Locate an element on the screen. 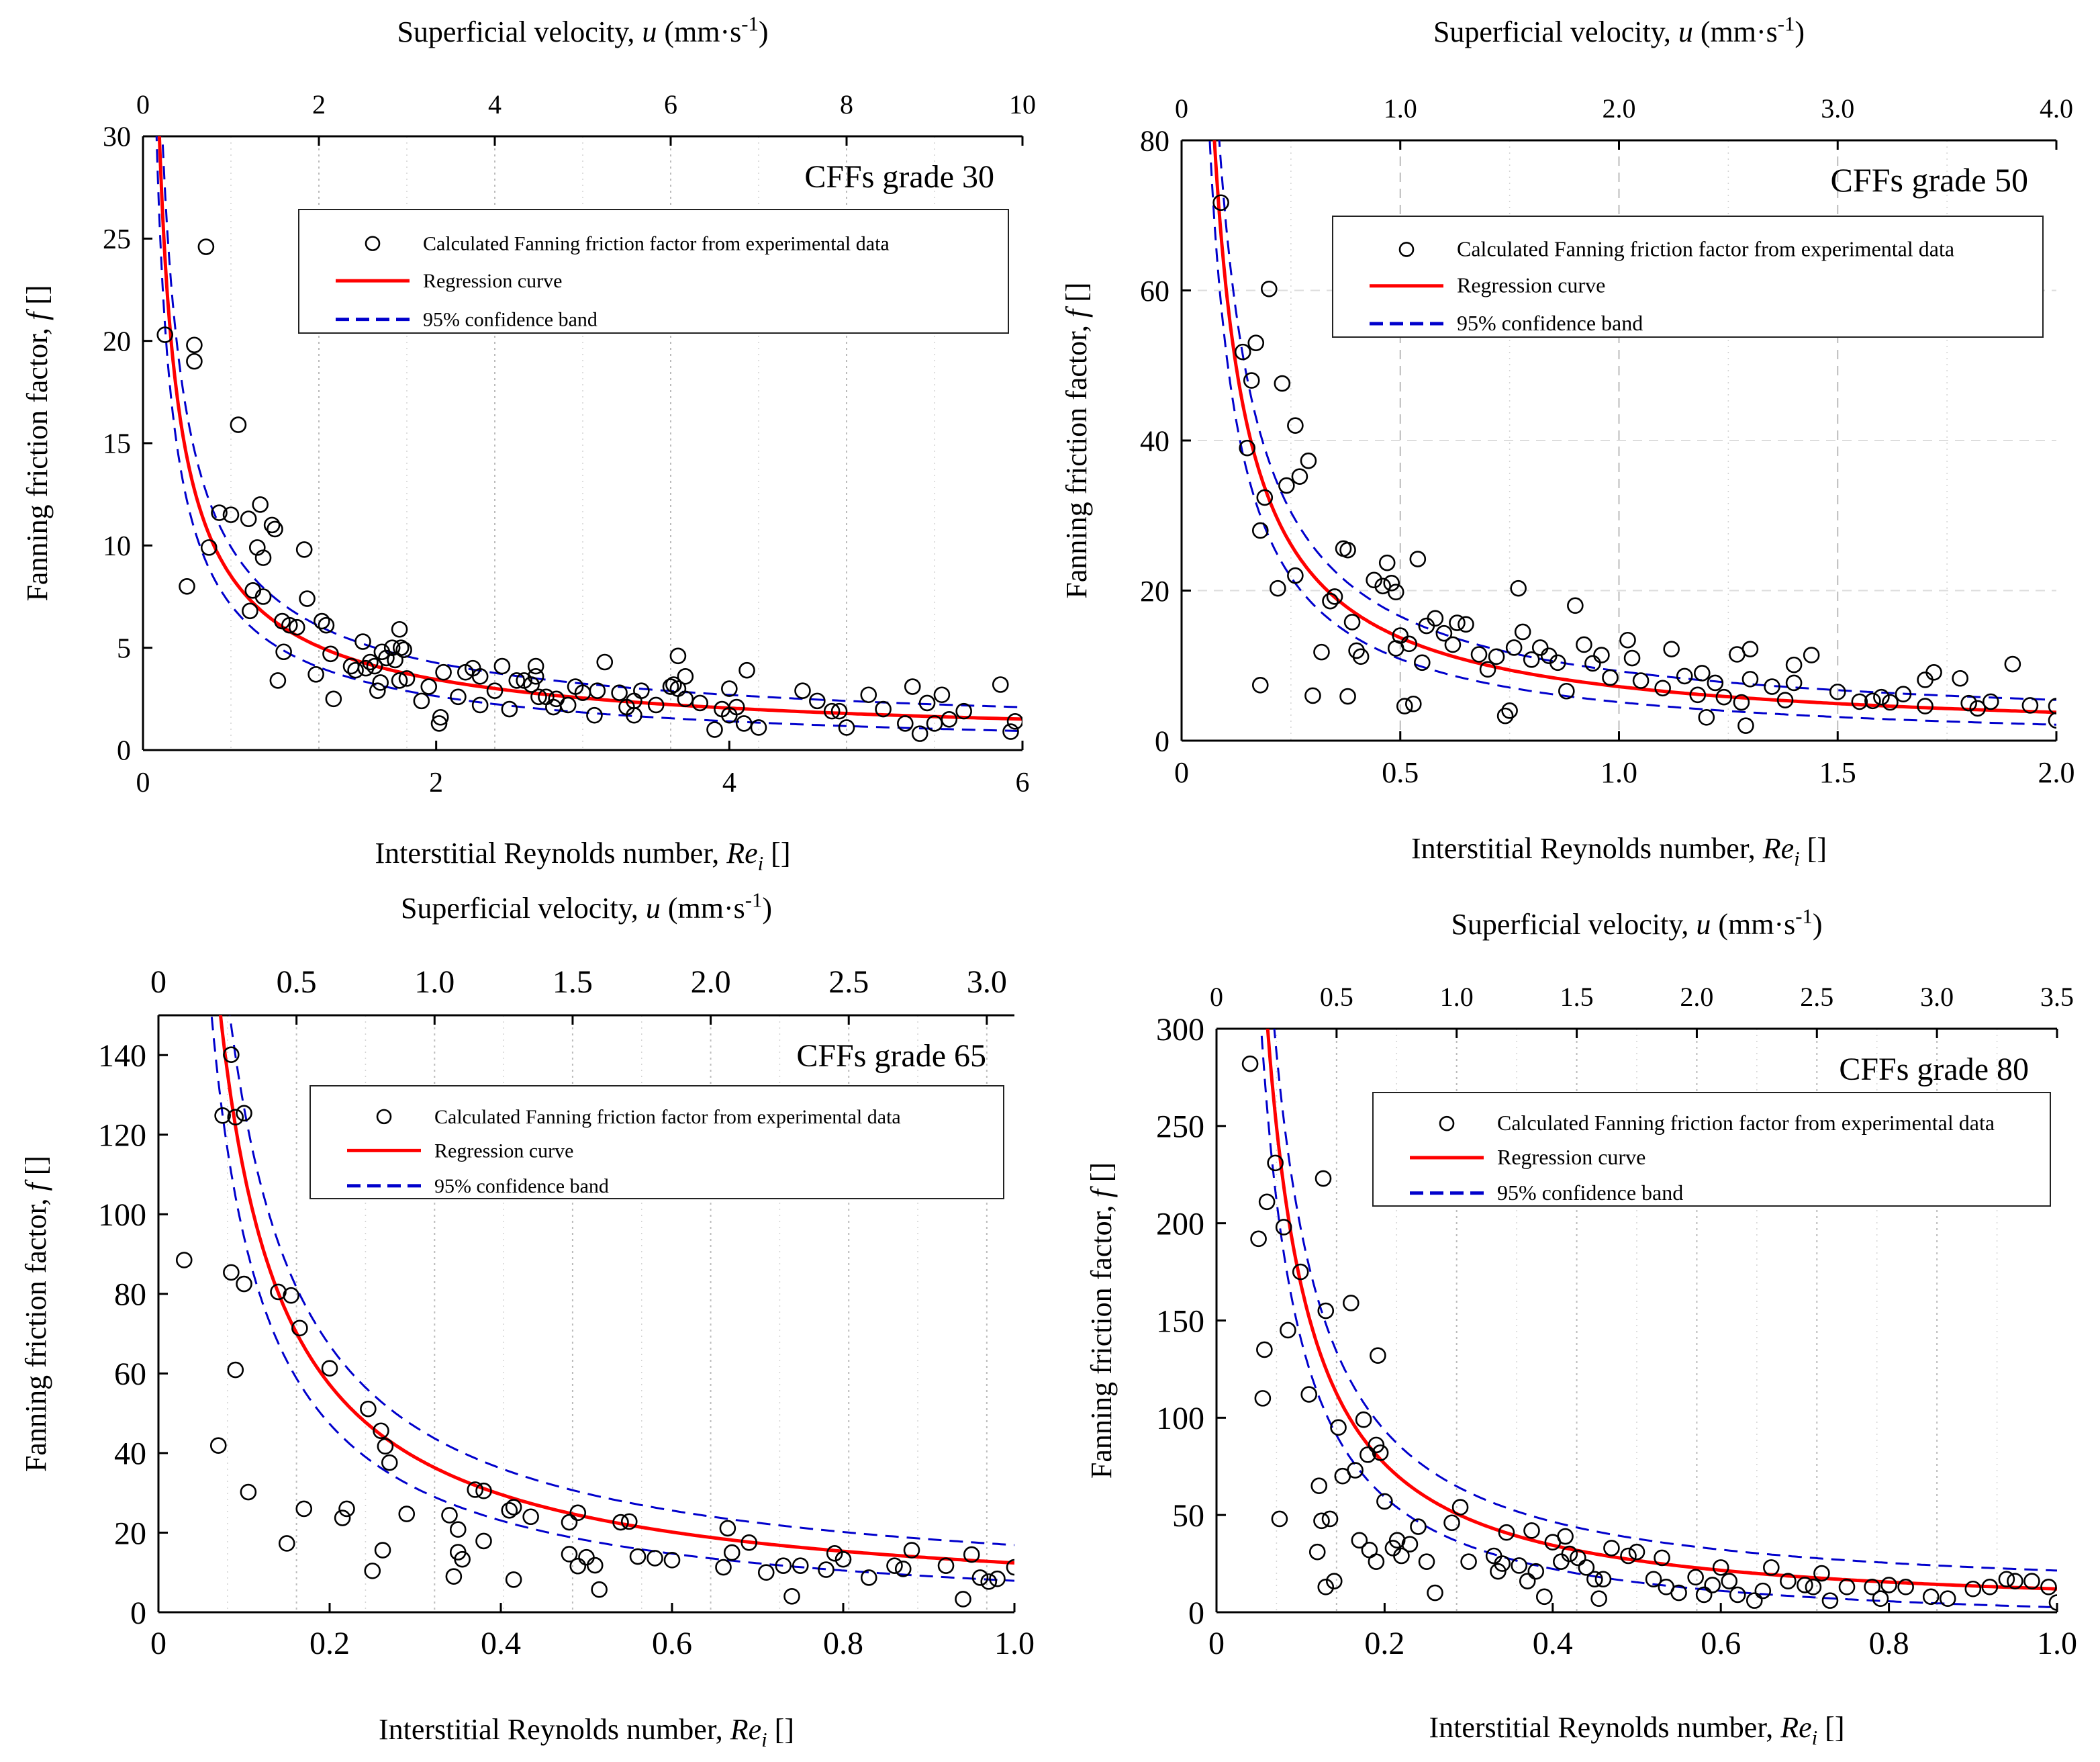 The width and height of the screenshot is (2100, 1762). chart-title: CFFs grade 50 is located at coordinates (1929, 180).